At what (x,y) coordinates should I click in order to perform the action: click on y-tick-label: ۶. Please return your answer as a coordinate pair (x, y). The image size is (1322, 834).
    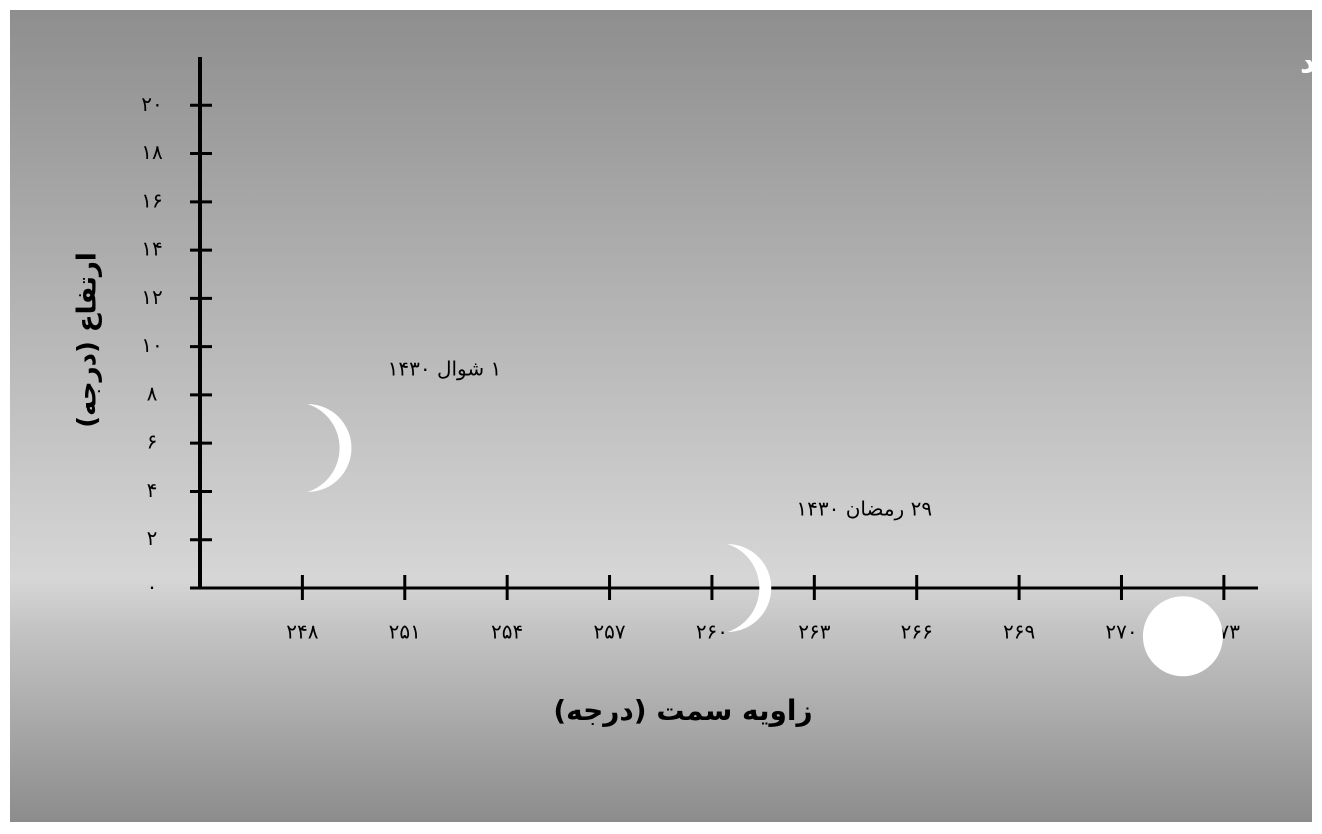
    Looking at the image, I should click on (152, 442).